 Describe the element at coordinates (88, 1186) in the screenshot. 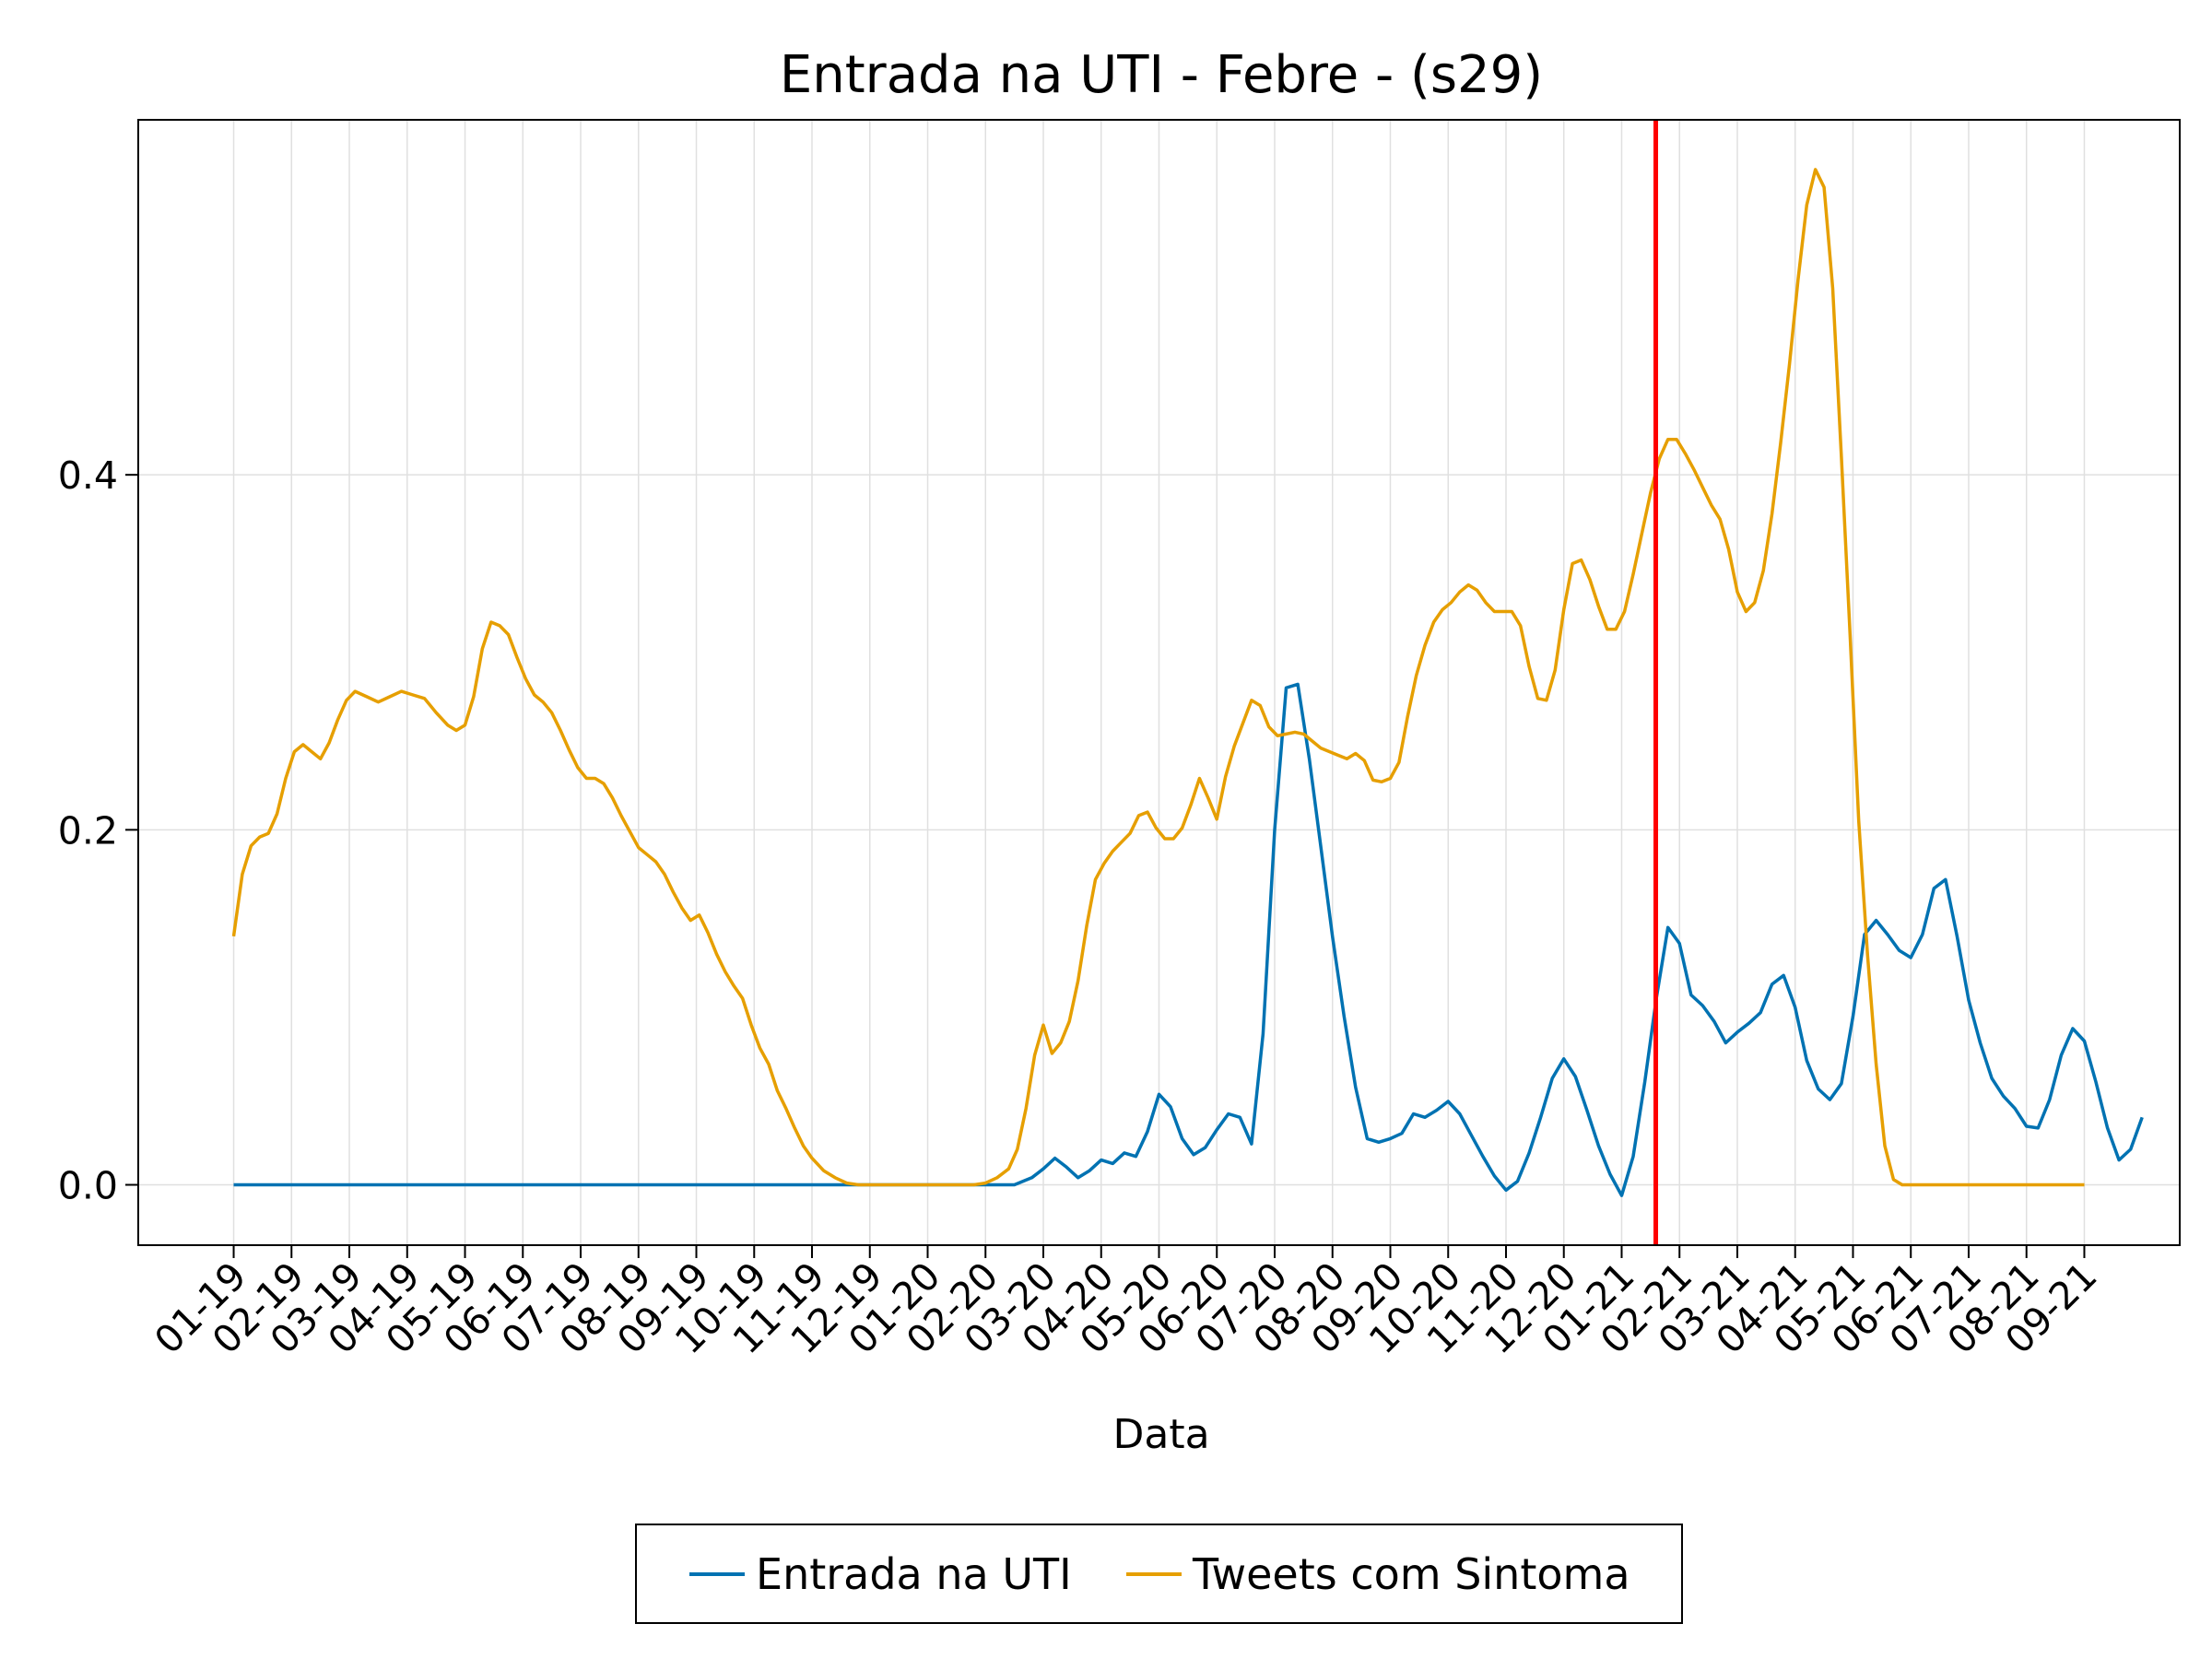

I see `y-tick-label: 0.0` at that location.